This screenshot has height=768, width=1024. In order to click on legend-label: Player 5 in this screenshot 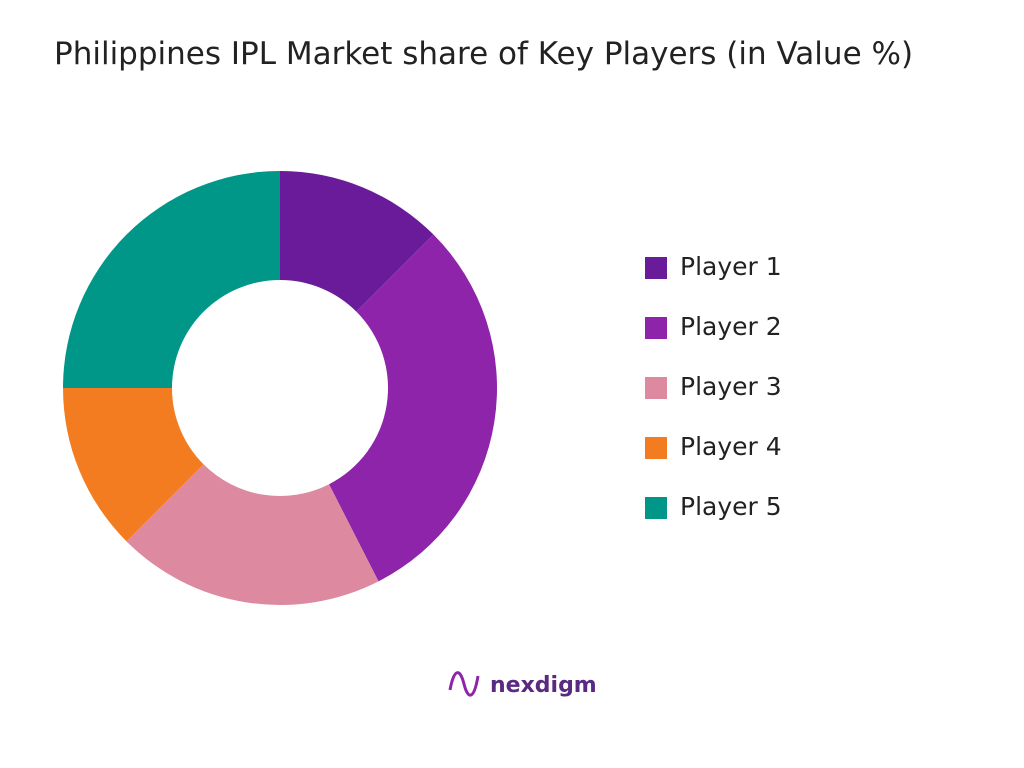, I will do `click(731, 506)`.